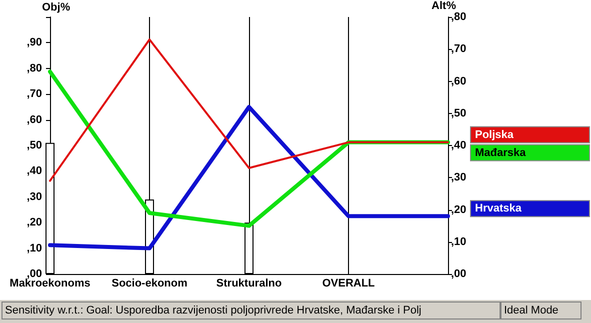 This screenshot has height=323, width=591. I want to click on y2-tick-label: ,50, so click(458, 113).